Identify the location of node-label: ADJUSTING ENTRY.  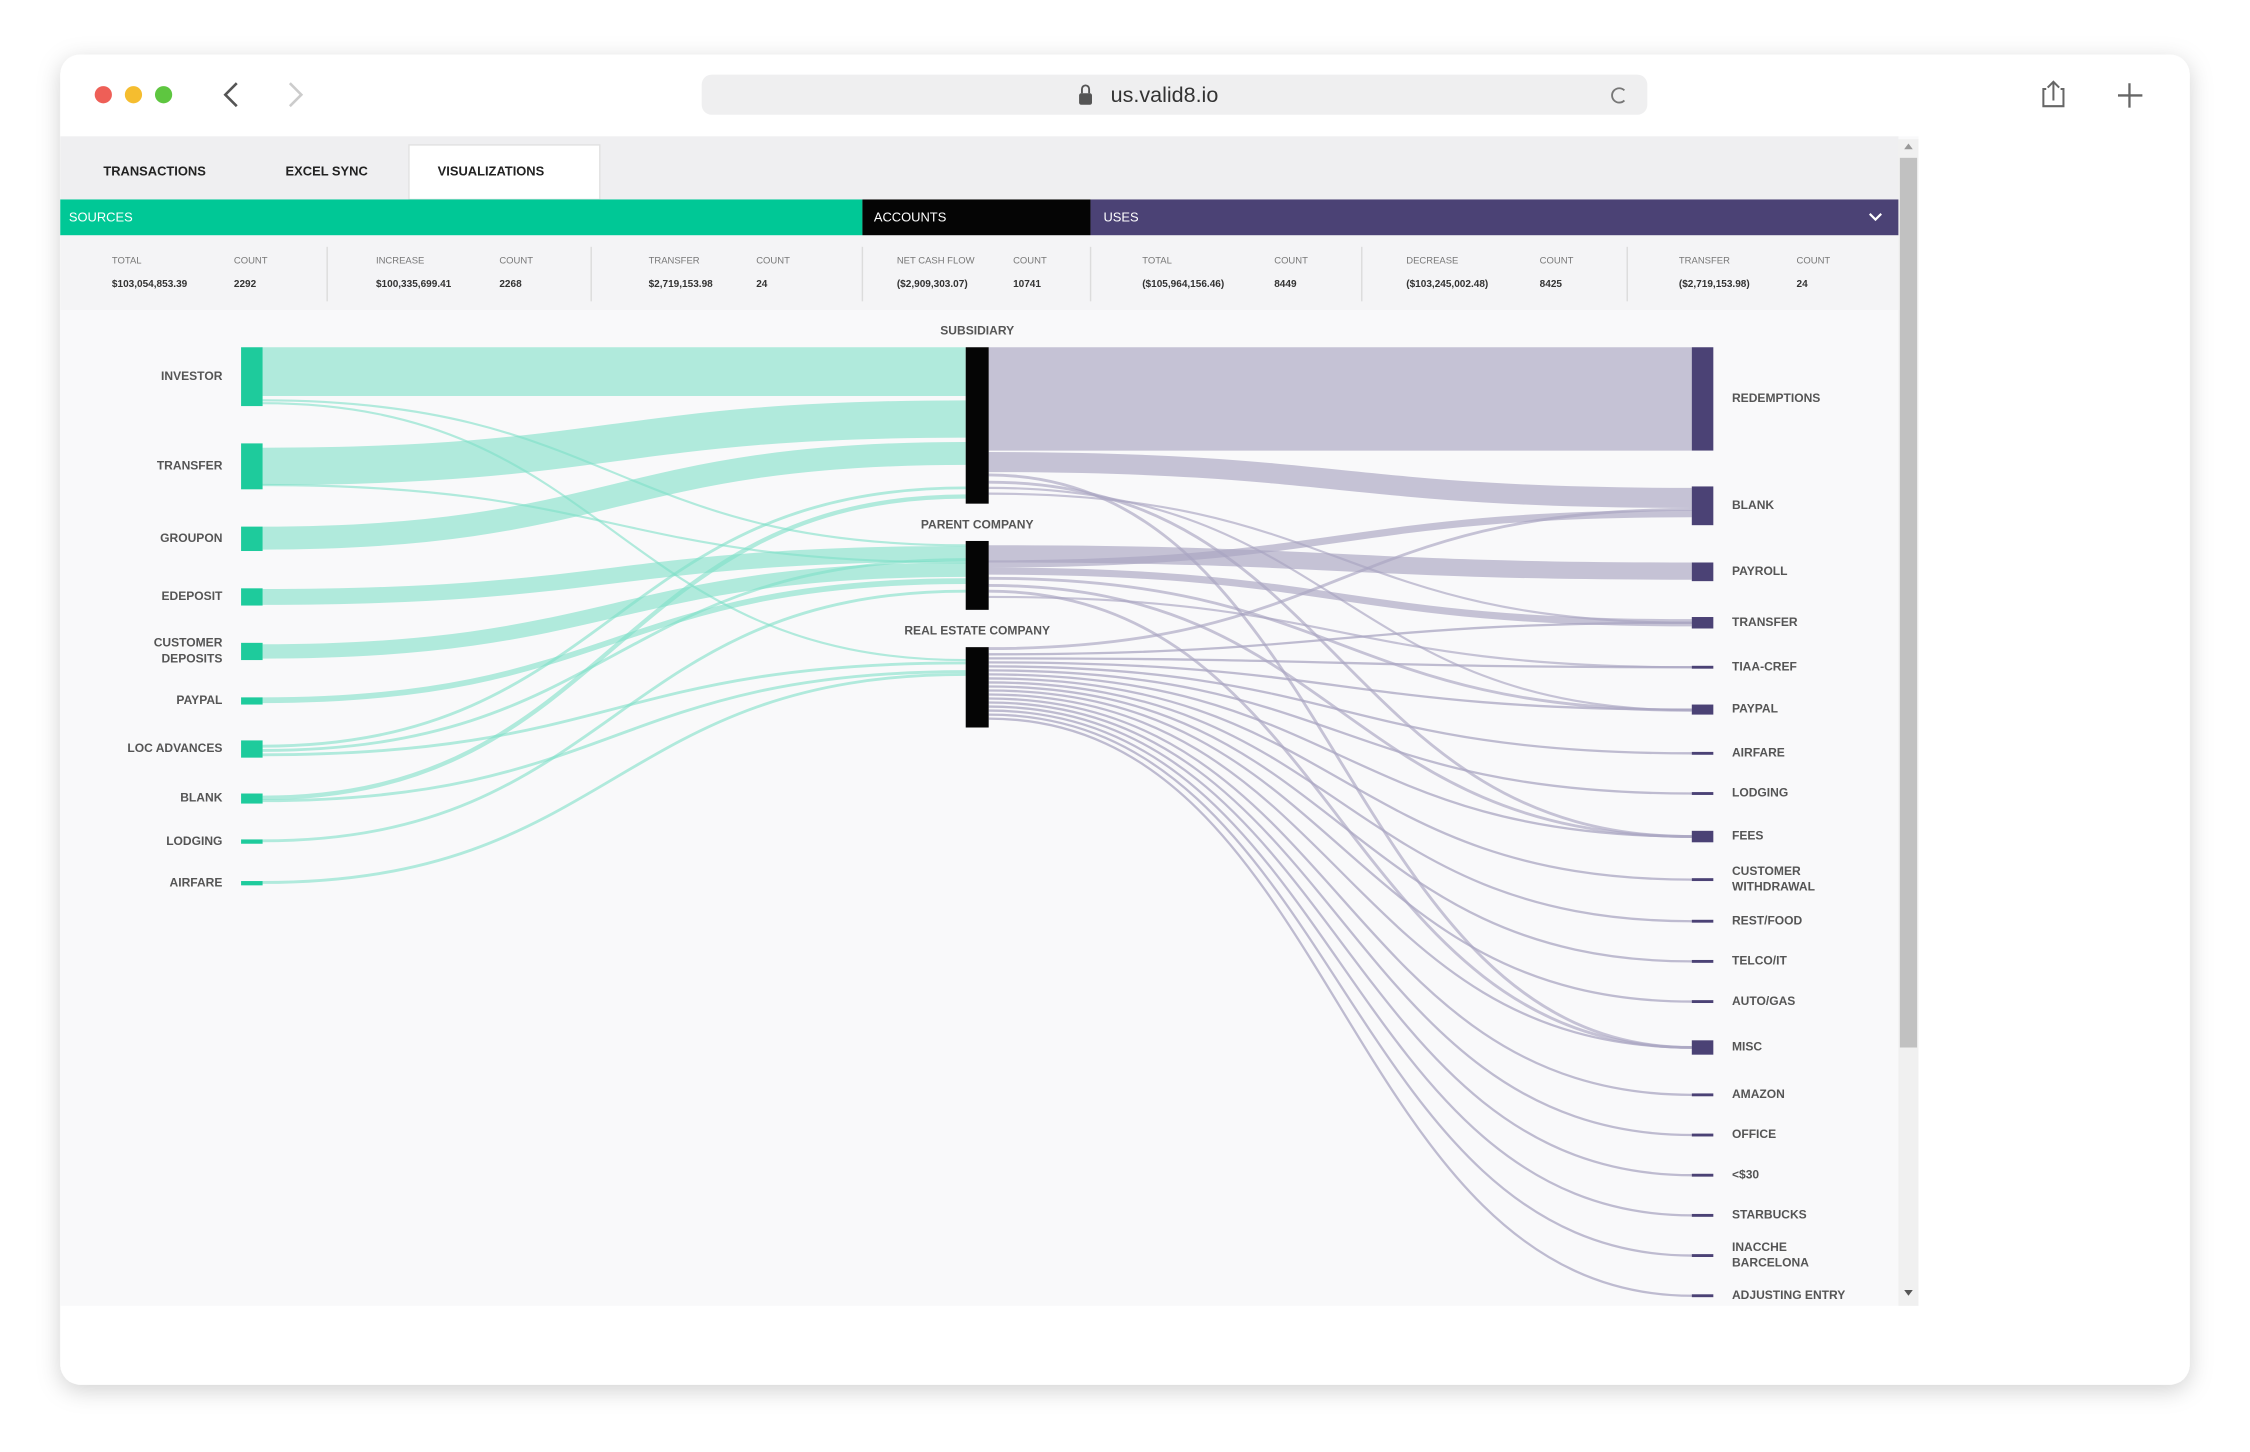
(1788, 1295).